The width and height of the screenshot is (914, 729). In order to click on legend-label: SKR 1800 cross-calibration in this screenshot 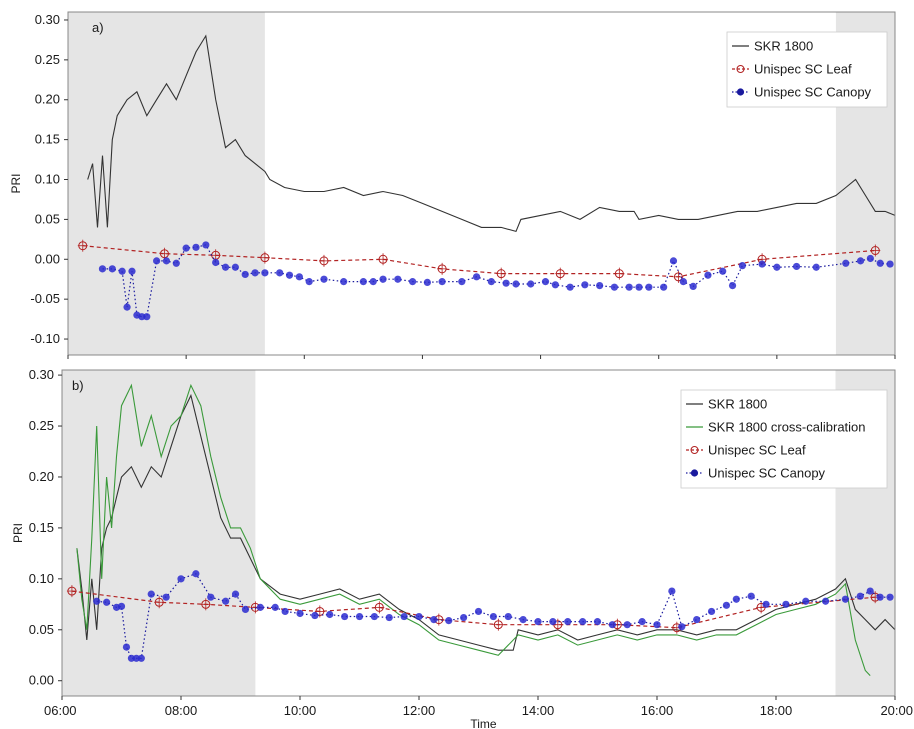, I will do `click(787, 427)`.